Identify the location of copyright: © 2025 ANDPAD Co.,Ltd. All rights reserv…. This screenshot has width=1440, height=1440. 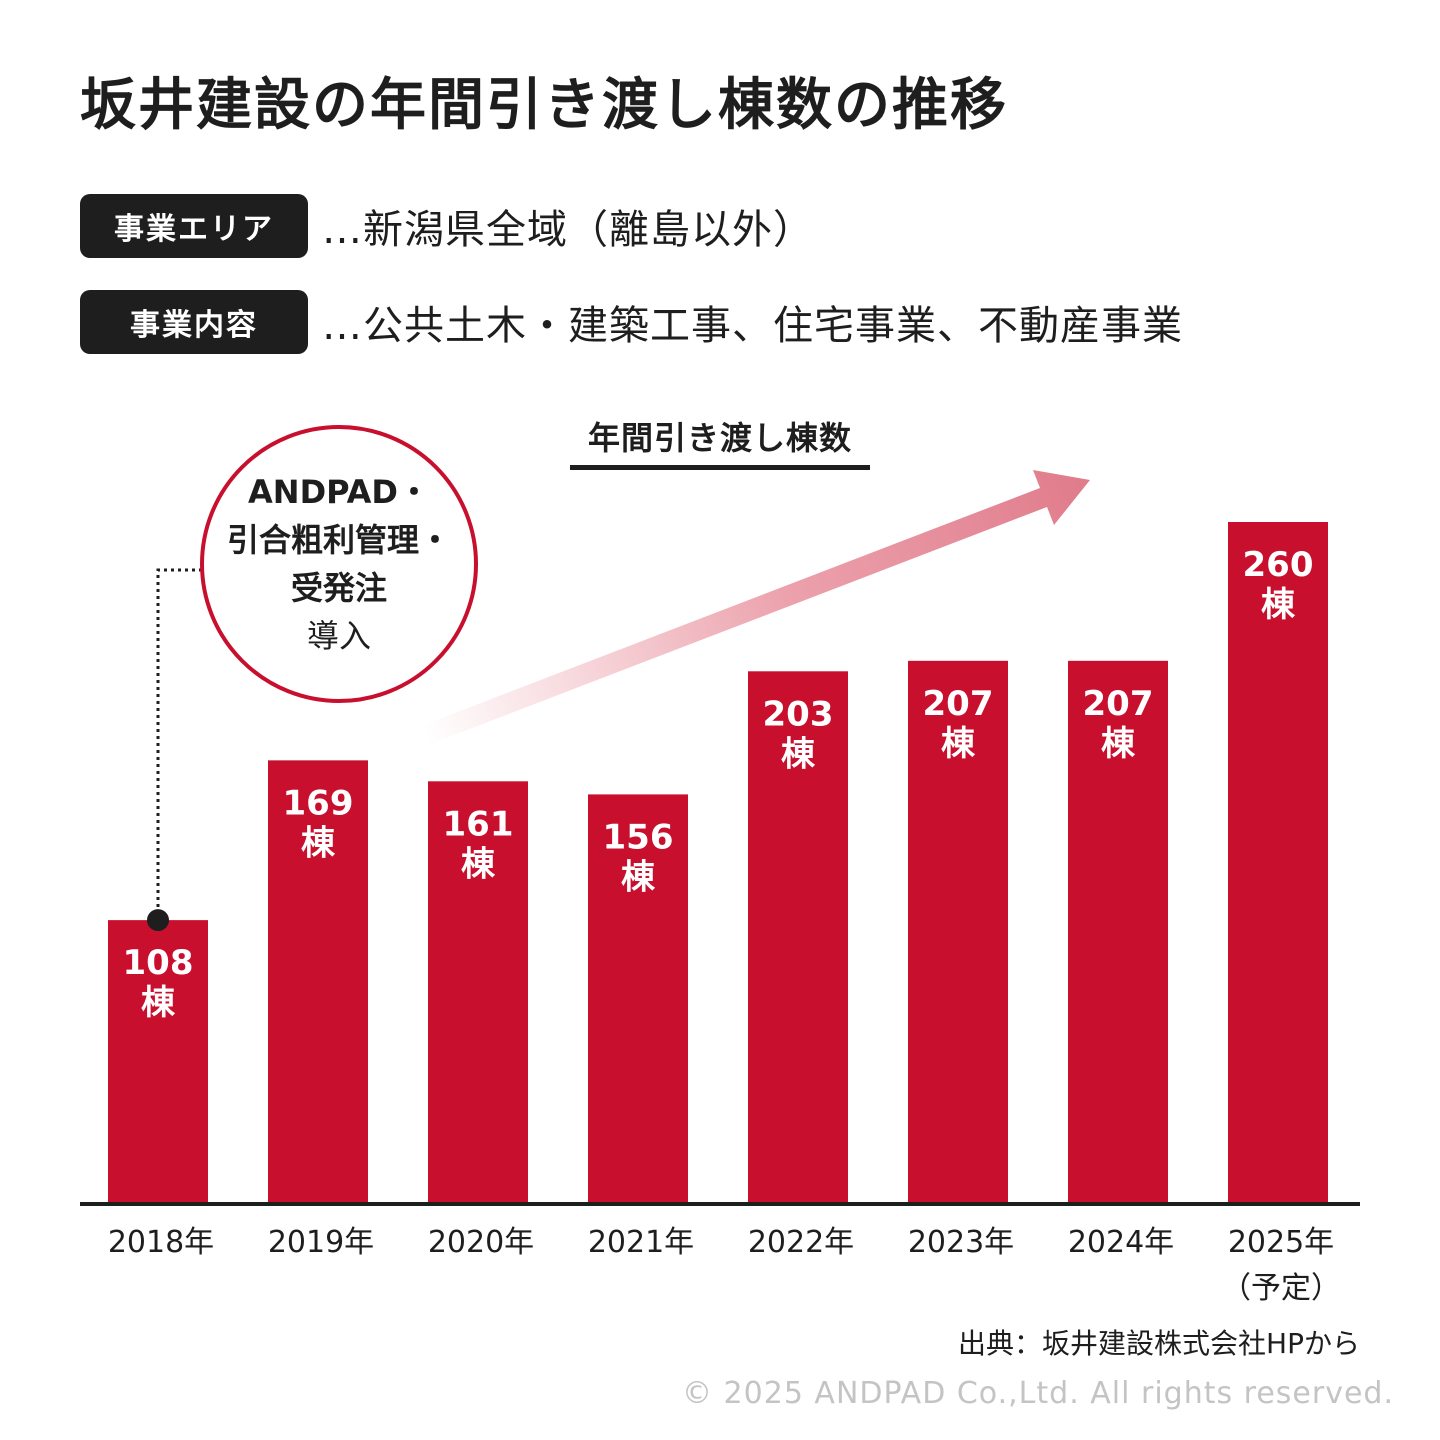
(1038, 1393).